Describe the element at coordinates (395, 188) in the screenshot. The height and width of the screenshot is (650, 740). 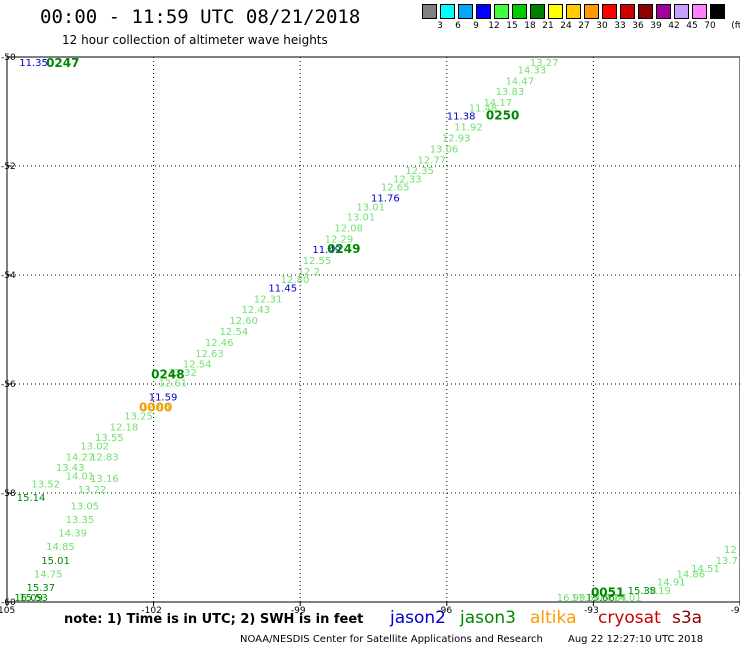
I see `swh-value: 12.65` at that location.